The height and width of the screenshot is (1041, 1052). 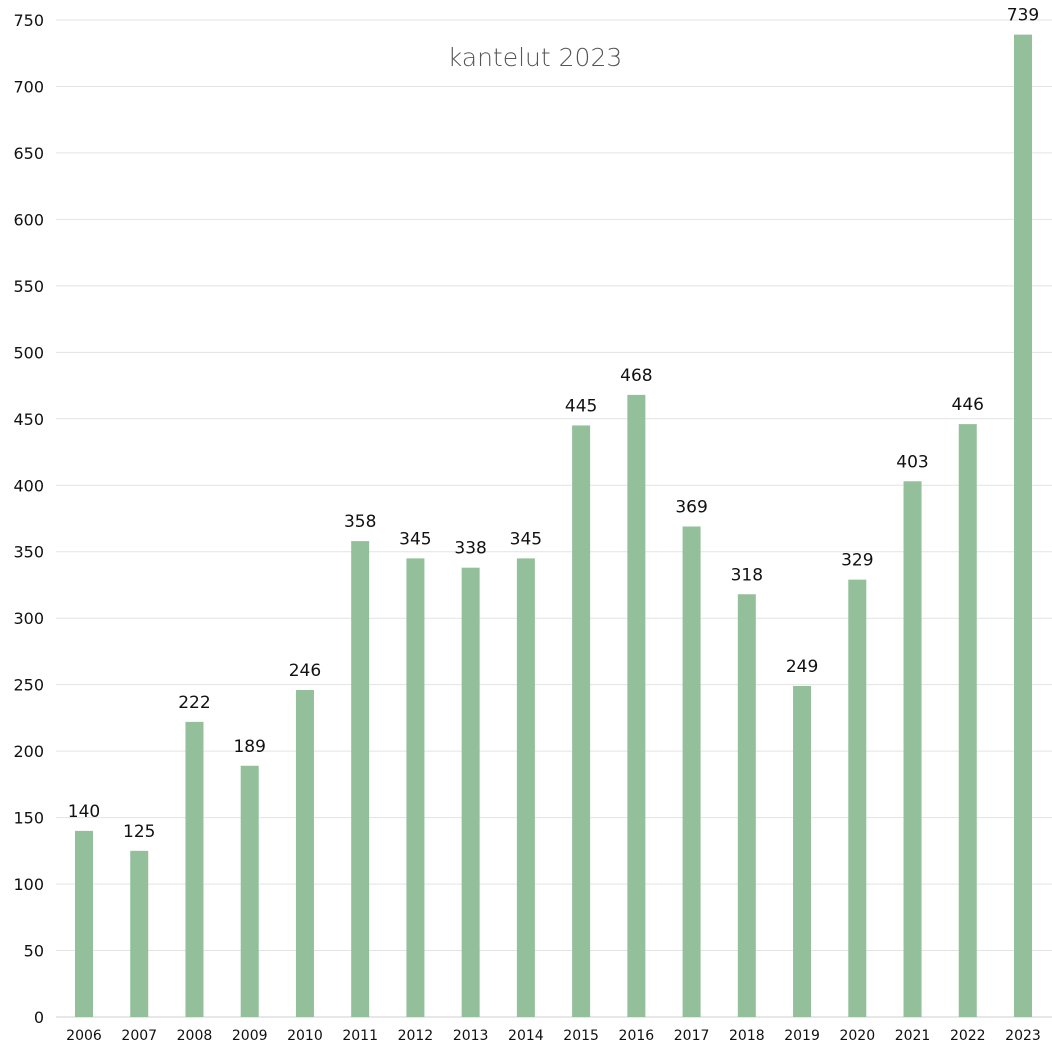 I want to click on y-tick-label: 700, so click(x=28, y=86).